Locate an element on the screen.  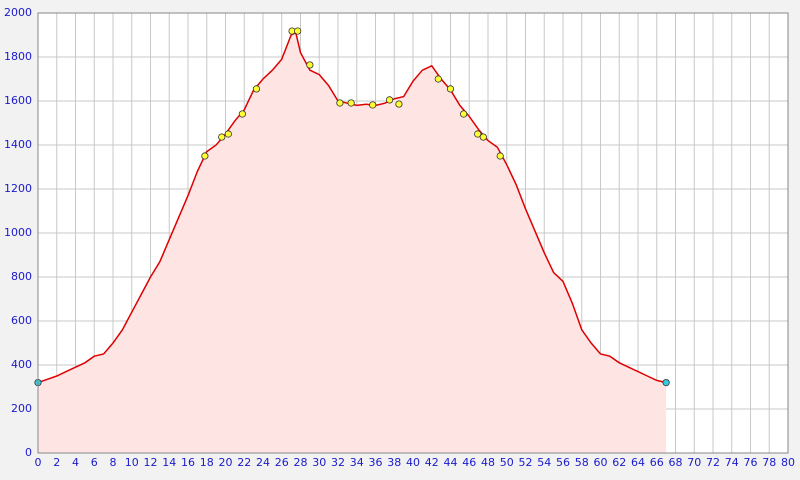
x-tick-label: 28 is located at coordinates (301, 462).